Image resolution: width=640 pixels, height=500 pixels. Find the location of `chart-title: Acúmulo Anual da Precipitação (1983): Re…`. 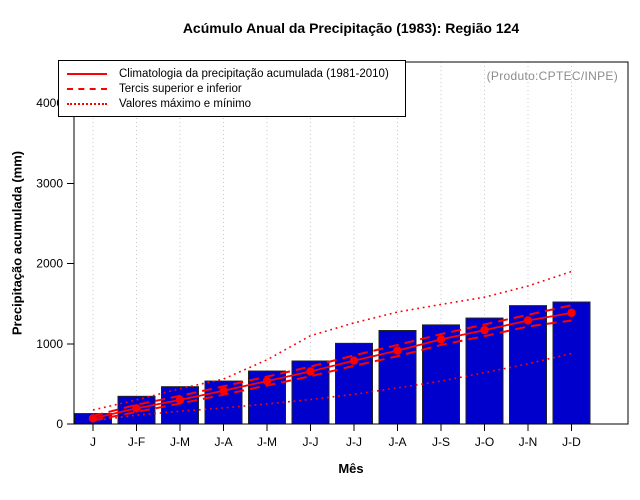

chart-title: Acúmulo Anual da Precipitação (1983): Re… is located at coordinates (351, 28).